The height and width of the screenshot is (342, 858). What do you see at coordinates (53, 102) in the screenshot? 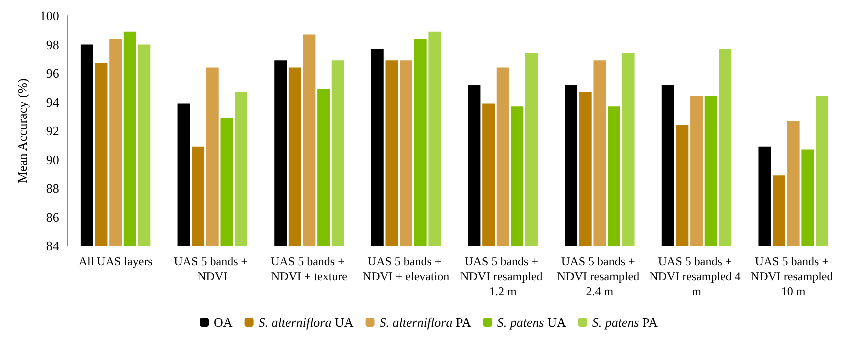
I see `y-tick-label: 94` at bounding box center [53, 102].